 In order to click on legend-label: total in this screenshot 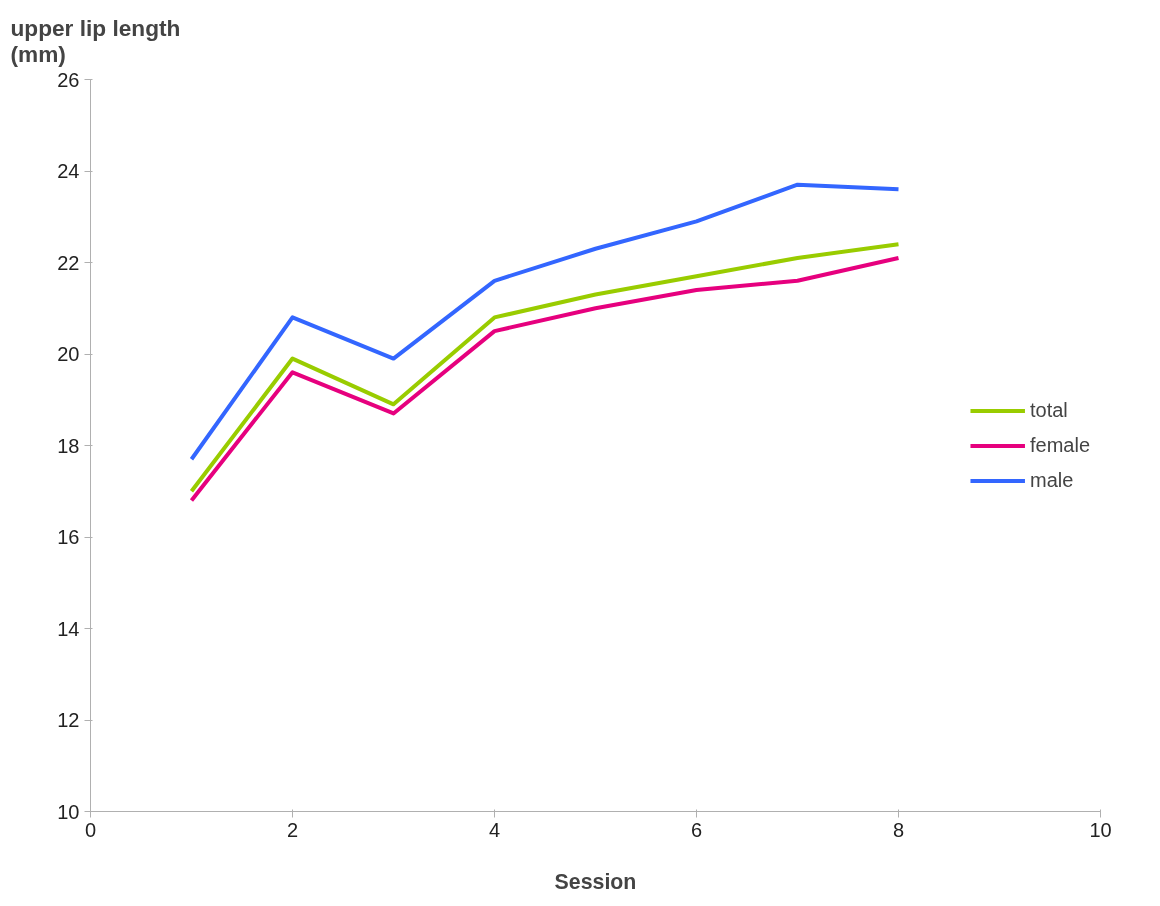, I will do `click(1048, 410)`.